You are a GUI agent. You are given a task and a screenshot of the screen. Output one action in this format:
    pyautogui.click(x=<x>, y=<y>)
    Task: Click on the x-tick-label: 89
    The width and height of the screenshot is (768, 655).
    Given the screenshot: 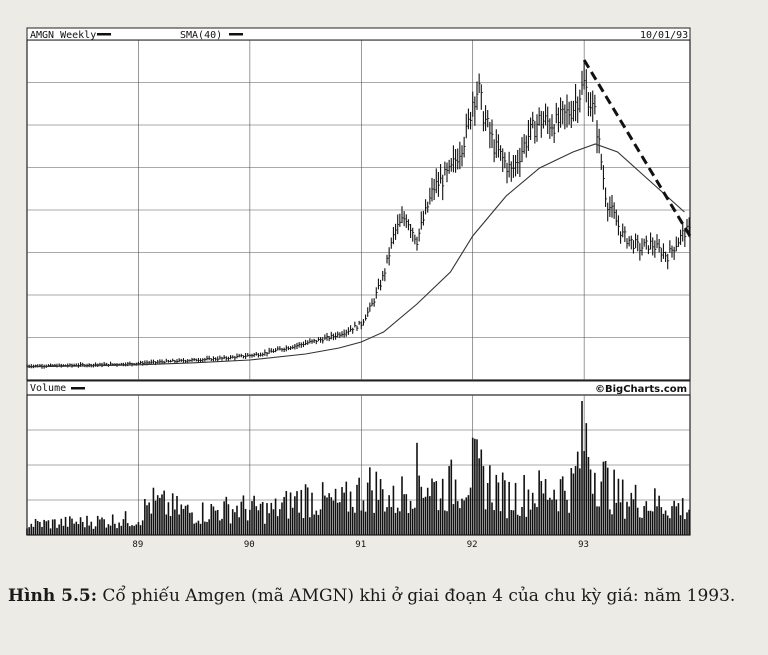 What is the action you would take?
    pyautogui.click(x=137, y=545)
    